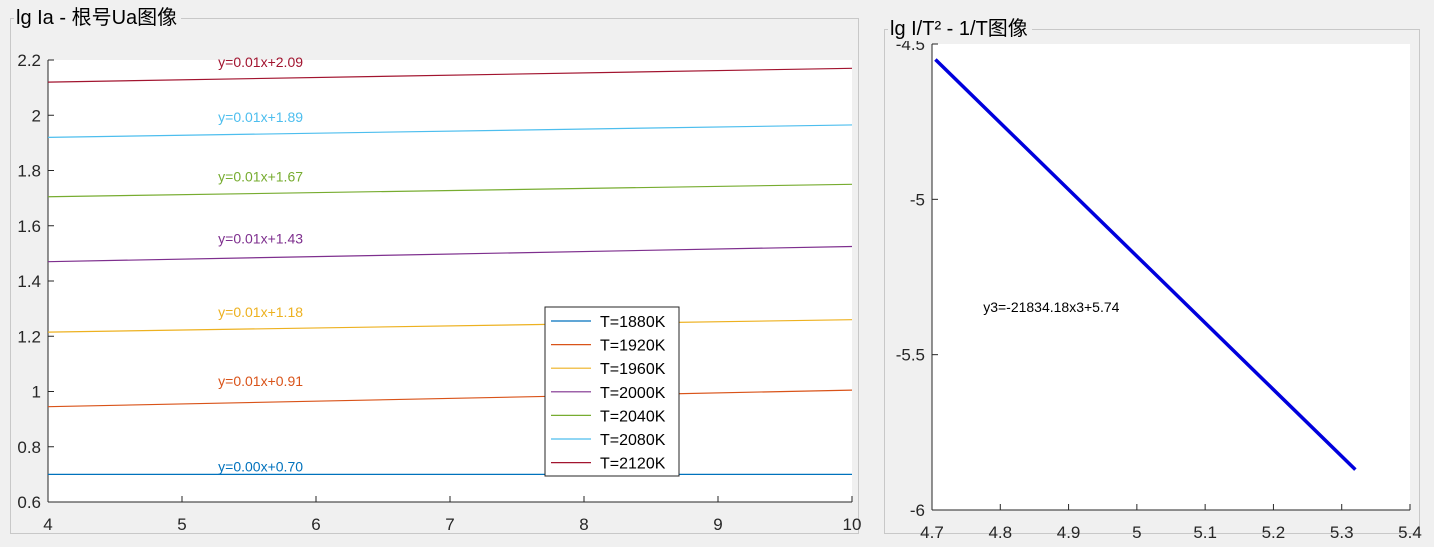 The height and width of the screenshot is (547, 1434). I want to click on y-tick-label: 1.4, so click(29, 281).